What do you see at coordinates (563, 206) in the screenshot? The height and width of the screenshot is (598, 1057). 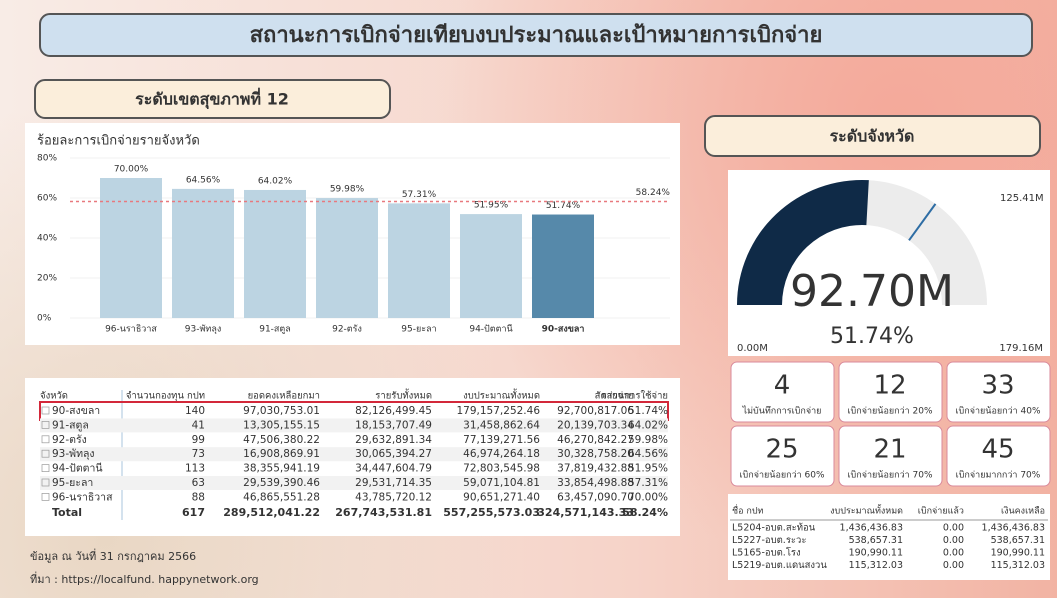 I see `value-label: 51.74%` at bounding box center [563, 206].